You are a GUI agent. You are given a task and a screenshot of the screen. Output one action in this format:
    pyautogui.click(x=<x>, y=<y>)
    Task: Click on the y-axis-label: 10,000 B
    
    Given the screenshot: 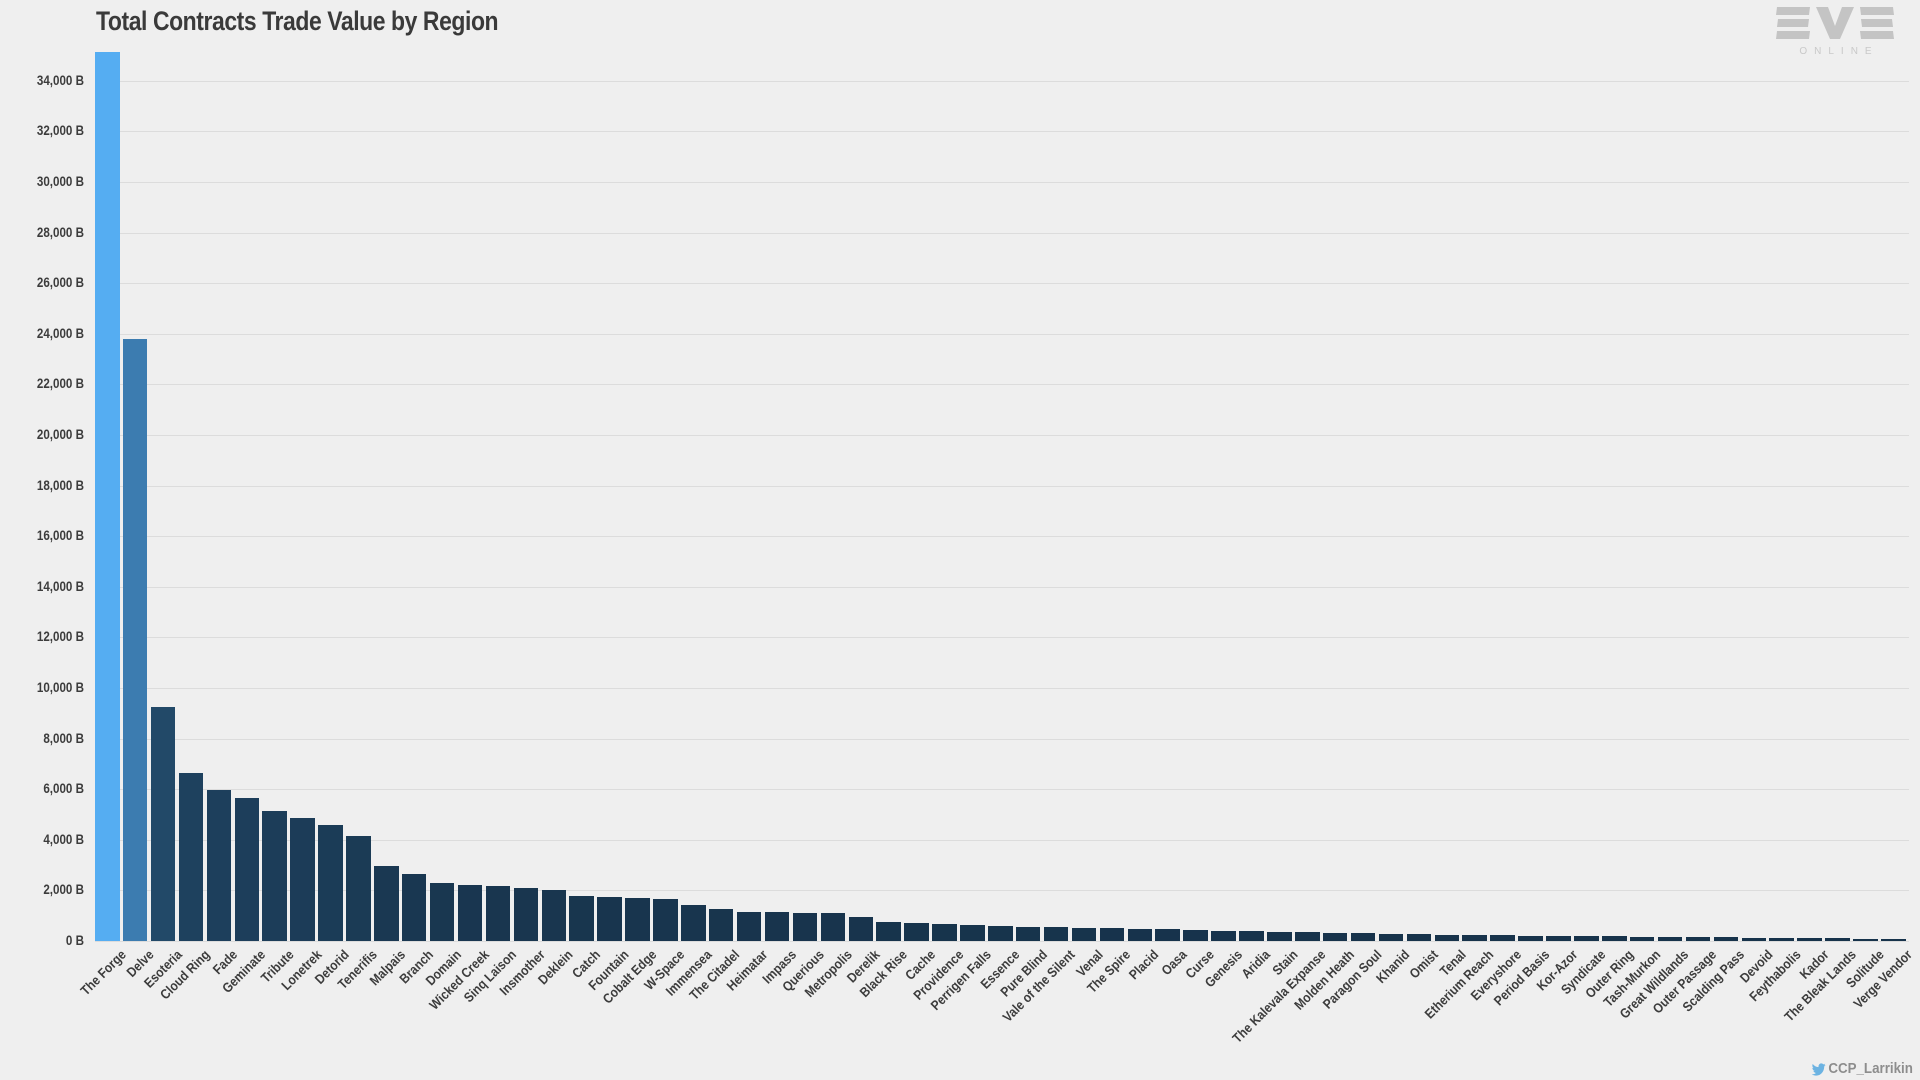 What is the action you would take?
    pyautogui.click(x=60, y=687)
    